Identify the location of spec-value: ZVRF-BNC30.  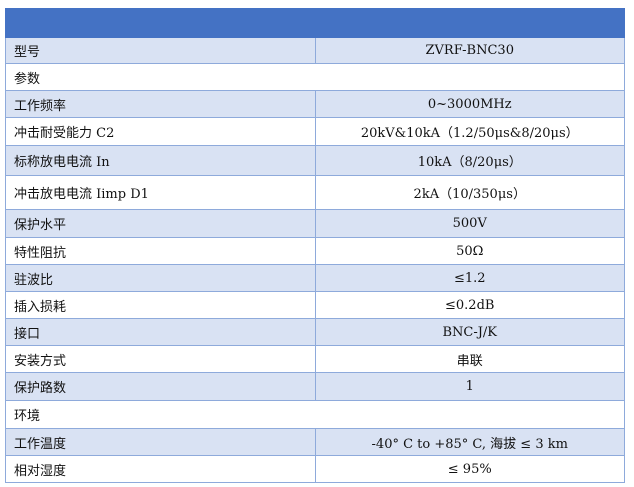
(469, 50).